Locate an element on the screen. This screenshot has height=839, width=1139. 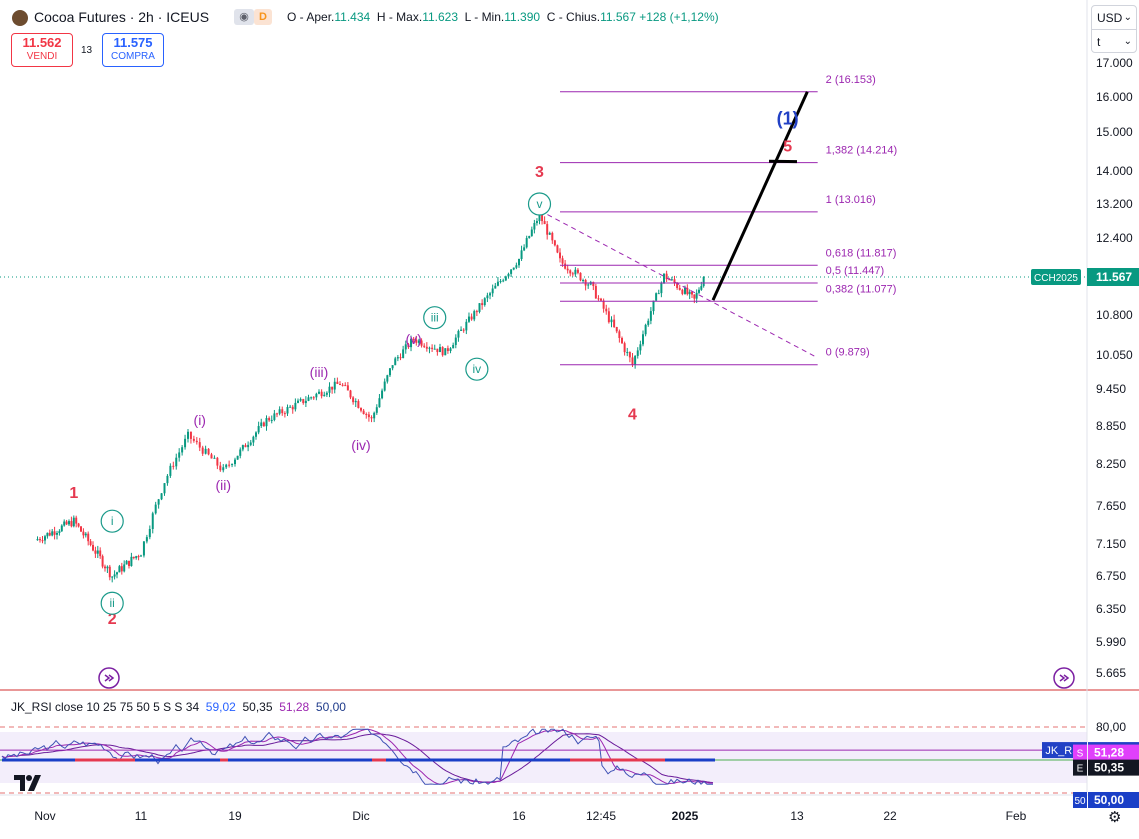
rsi-tag-name-bg is located at coordinates (1080, 752).